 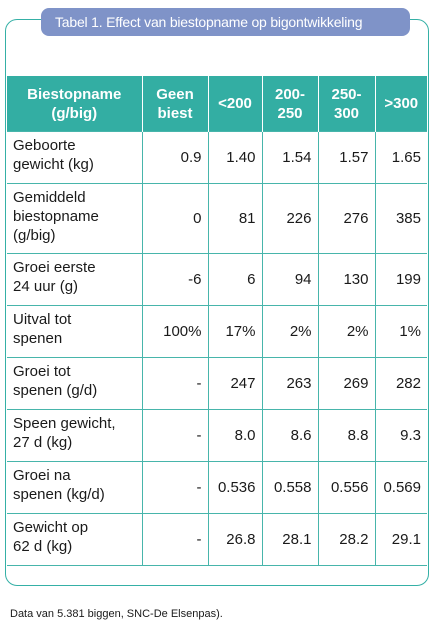 What do you see at coordinates (346, 539) in the screenshot?
I see `table-cell: 28.2` at bounding box center [346, 539].